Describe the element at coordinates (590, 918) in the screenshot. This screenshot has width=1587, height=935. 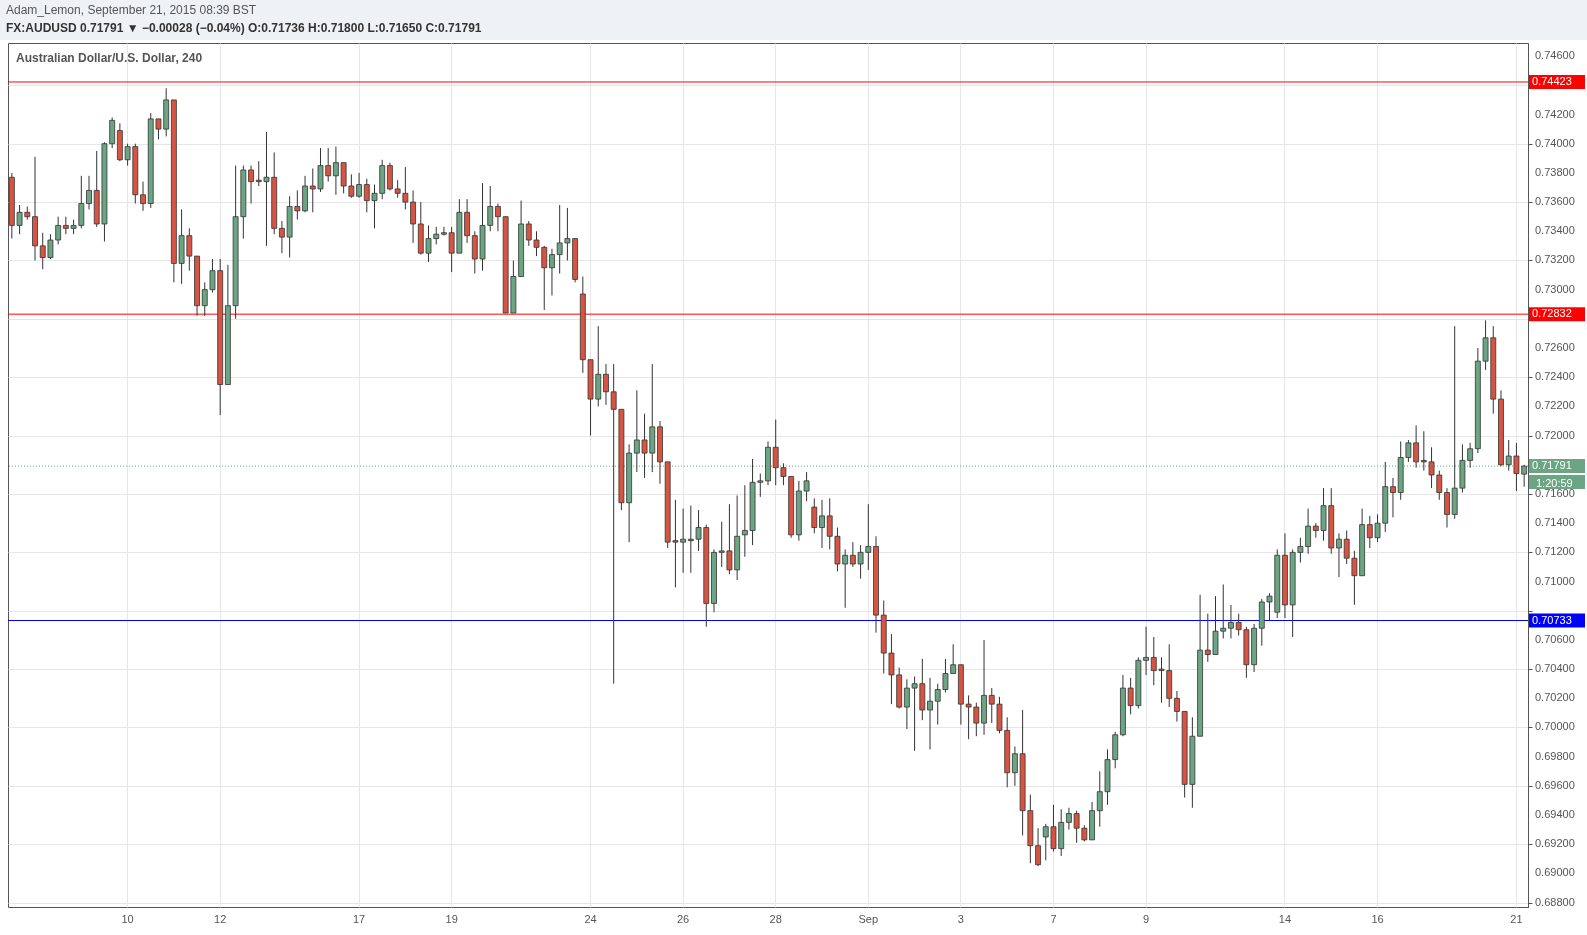
I see `x-tick-label: 24` at that location.